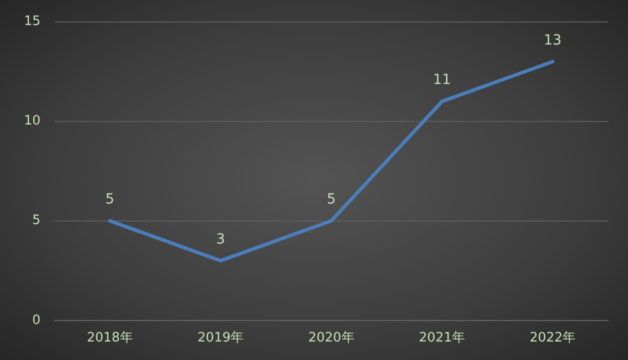  What do you see at coordinates (221, 239) in the screenshot?
I see `data-label: 3` at bounding box center [221, 239].